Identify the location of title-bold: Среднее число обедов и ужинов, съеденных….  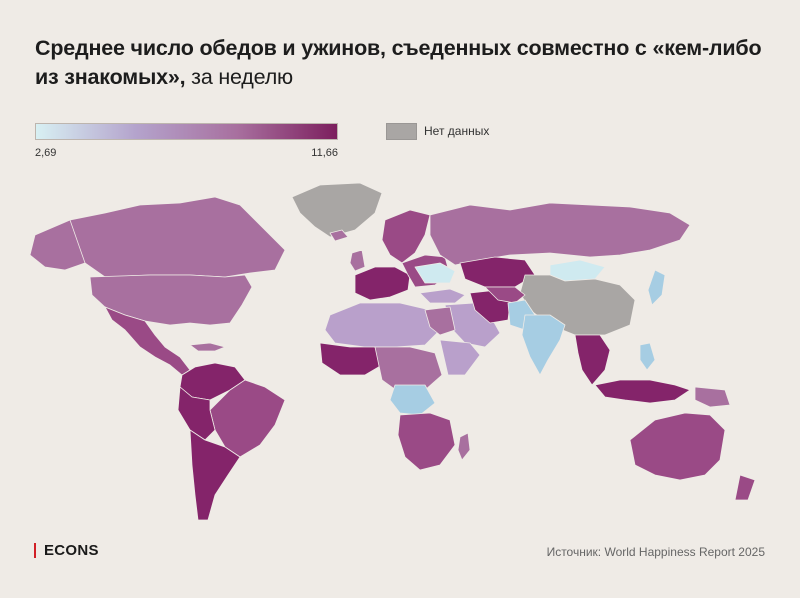
(398, 62).